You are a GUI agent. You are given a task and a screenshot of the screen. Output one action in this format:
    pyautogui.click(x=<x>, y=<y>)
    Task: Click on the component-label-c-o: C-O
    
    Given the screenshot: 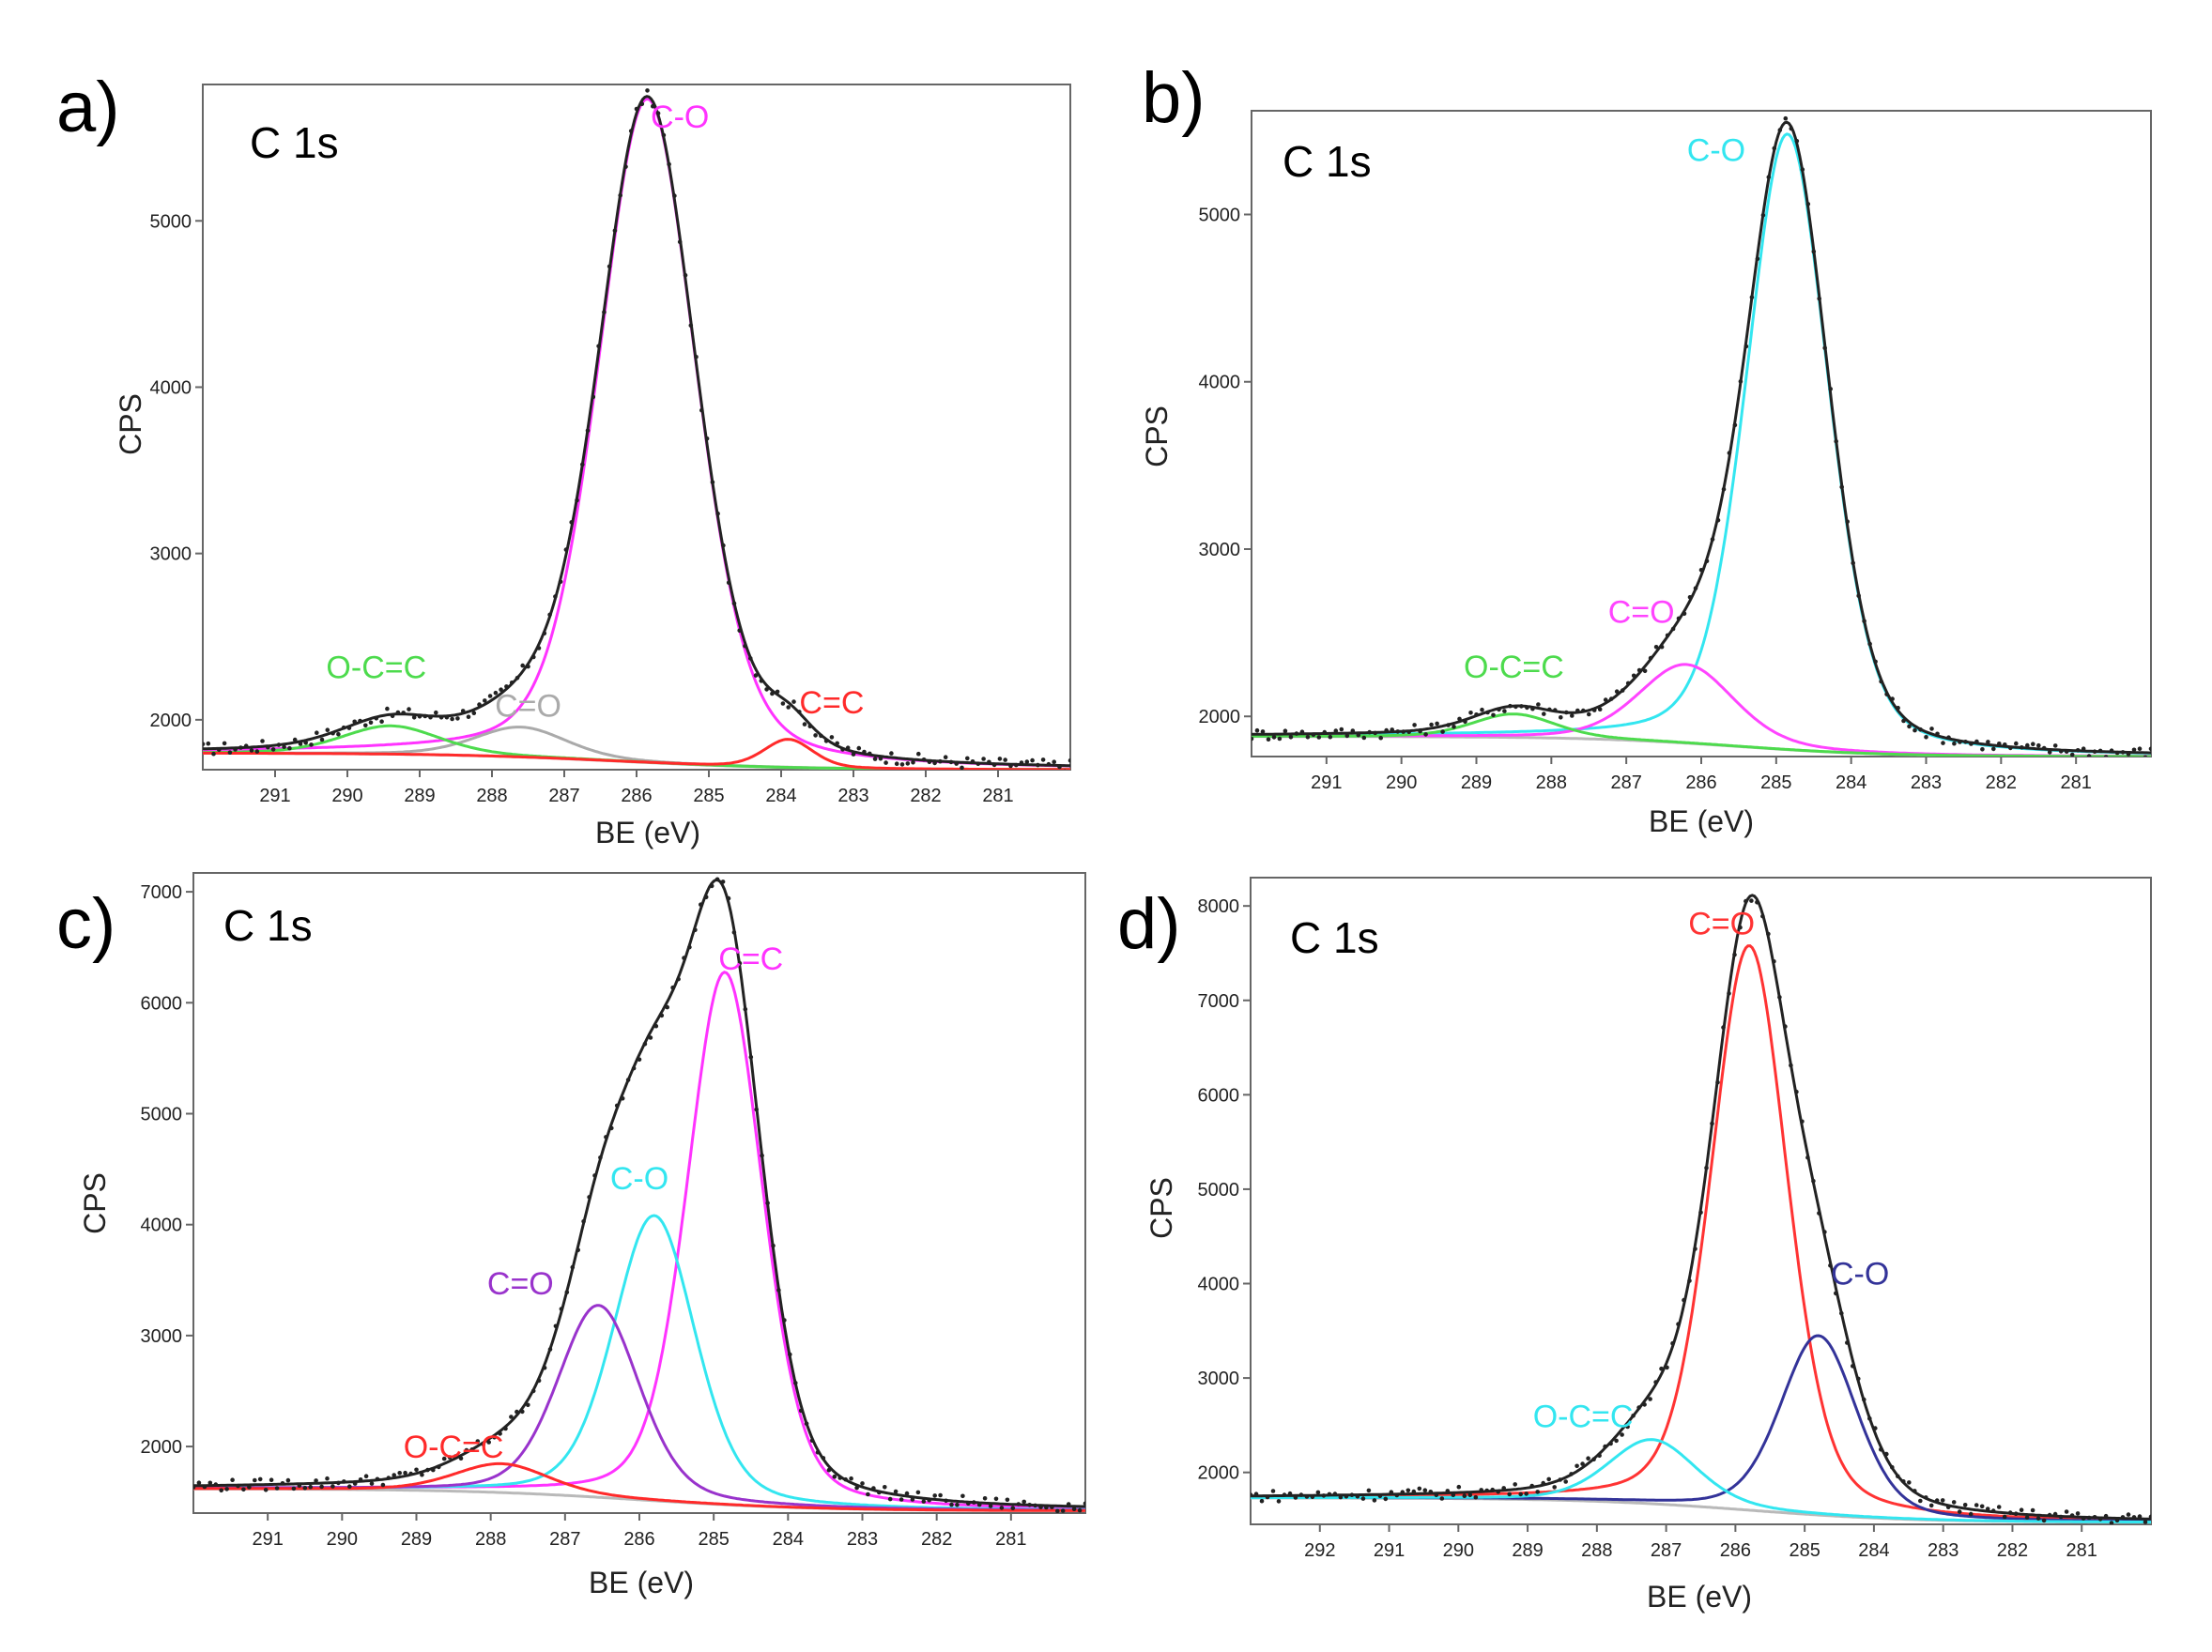 What is the action you would take?
    pyautogui.click(x=1716, y=150)
    